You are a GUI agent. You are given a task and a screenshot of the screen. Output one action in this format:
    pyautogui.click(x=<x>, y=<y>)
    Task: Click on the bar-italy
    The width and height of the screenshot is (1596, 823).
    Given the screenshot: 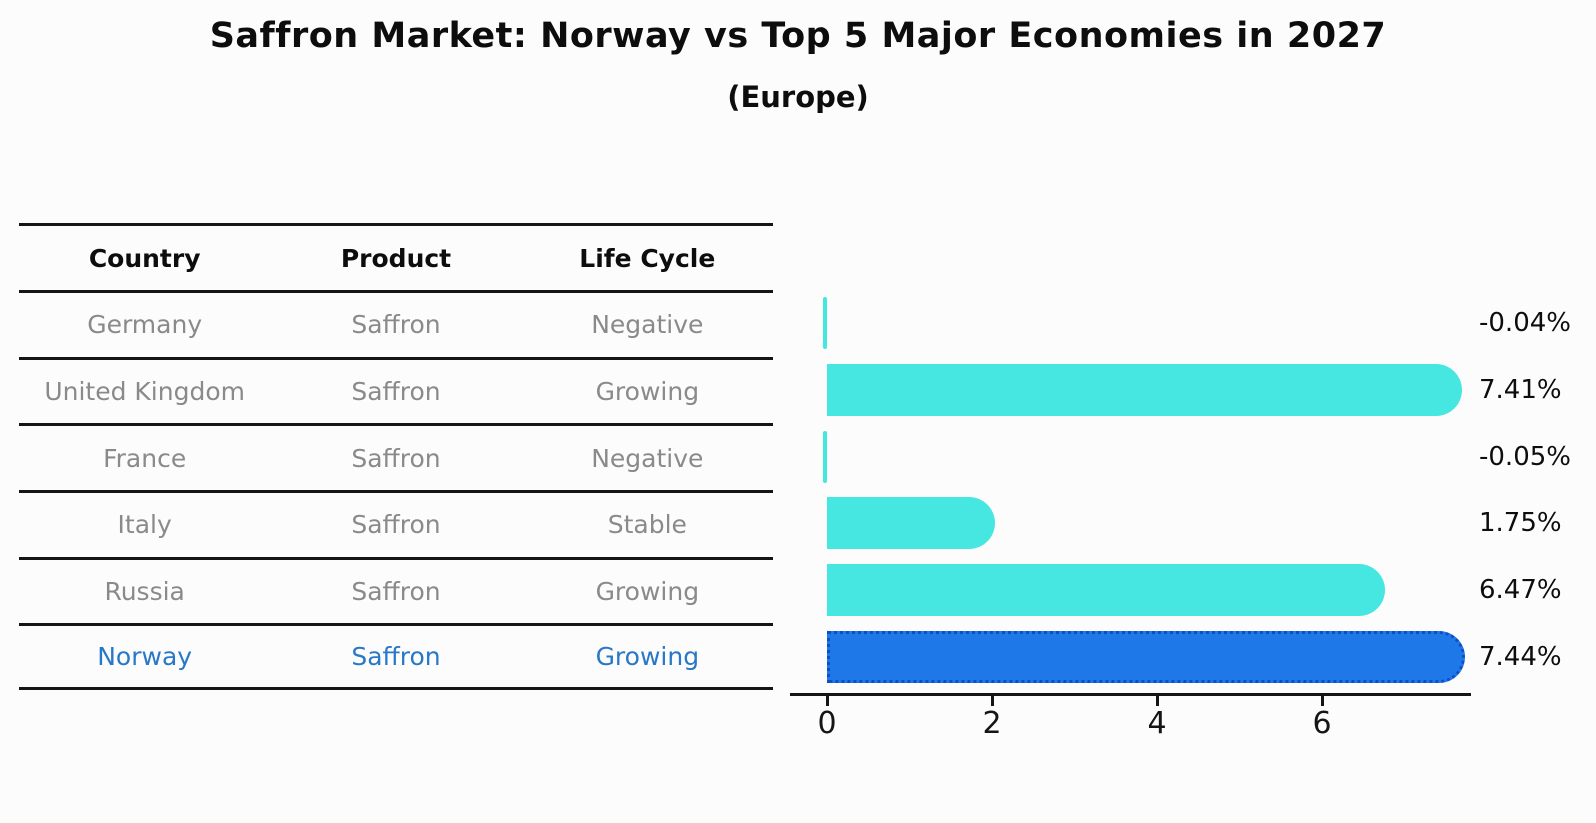 What is the action you would take?
    pyautogui.click(x=911, y=523)
    